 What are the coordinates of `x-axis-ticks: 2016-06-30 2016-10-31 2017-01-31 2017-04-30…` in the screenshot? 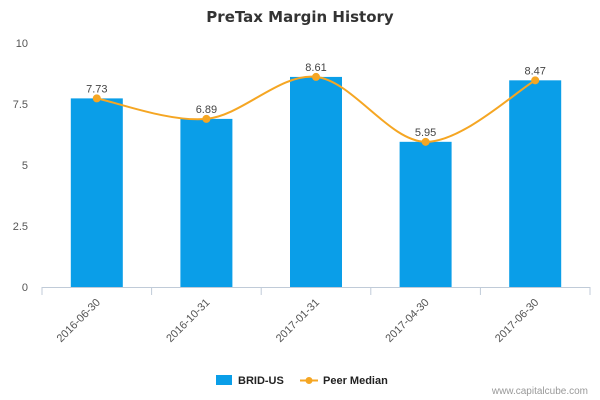 It's located at (316, 316).